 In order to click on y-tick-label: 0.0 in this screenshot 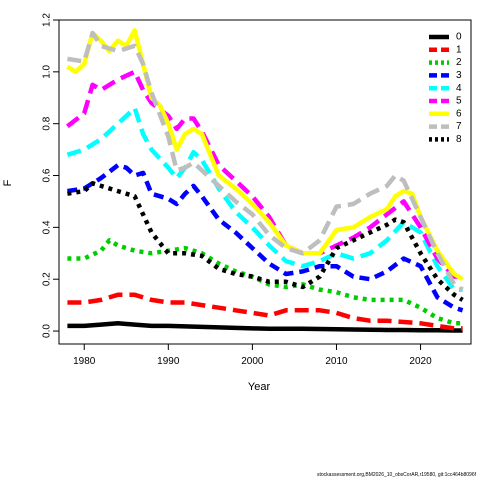, I will do `click(47, 331)`.